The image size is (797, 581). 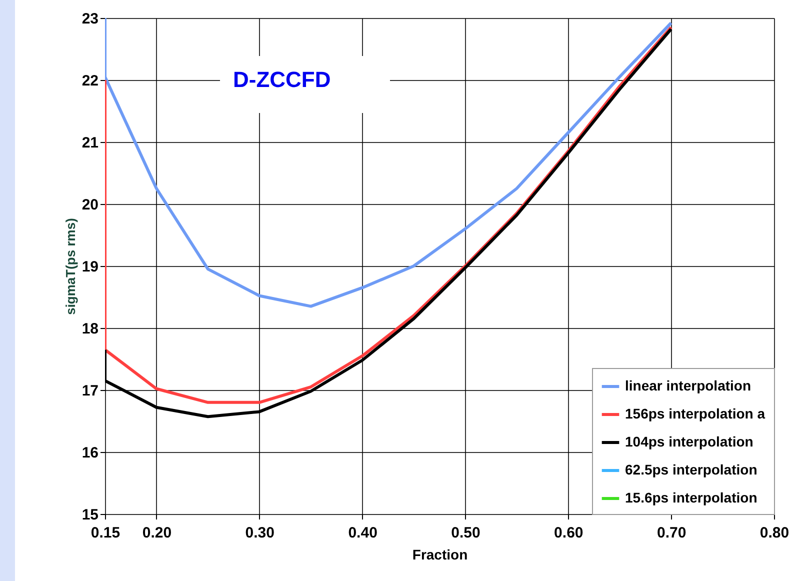 What do you see at coordinates (90, 205) in the screenshot?
I see `y-tick-label: 20` at bounding box center [90, 205].